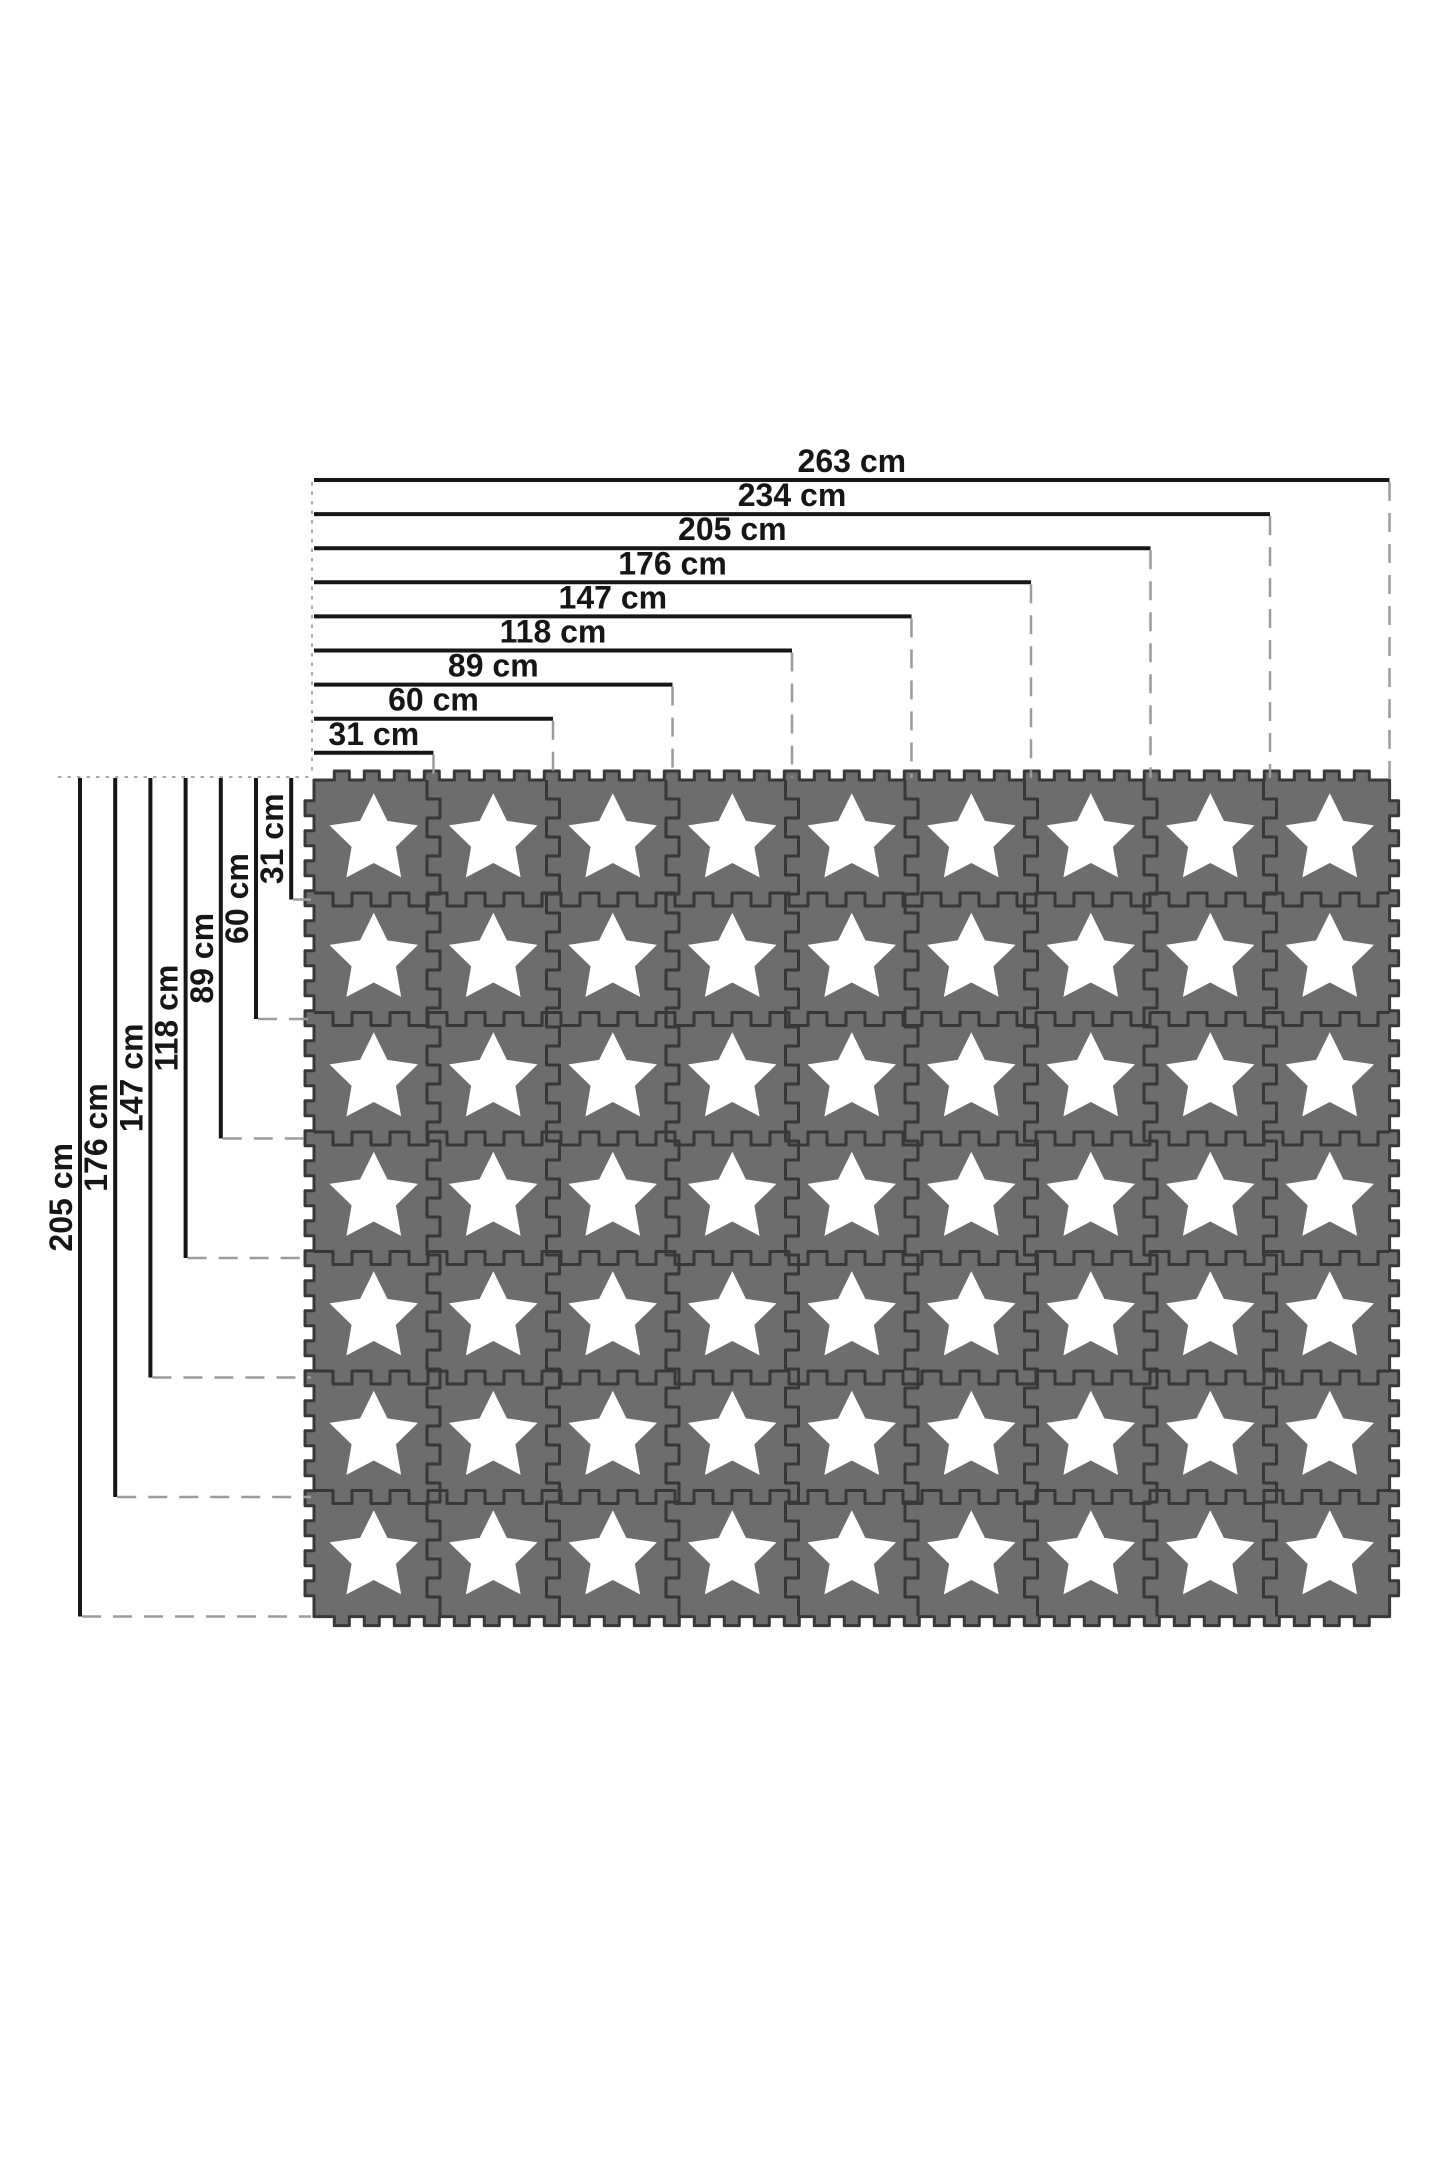  Describe the element at coordinates (202, 958) in the screenshot. I see `v-dimension-label-89: 89 cm` at that location.